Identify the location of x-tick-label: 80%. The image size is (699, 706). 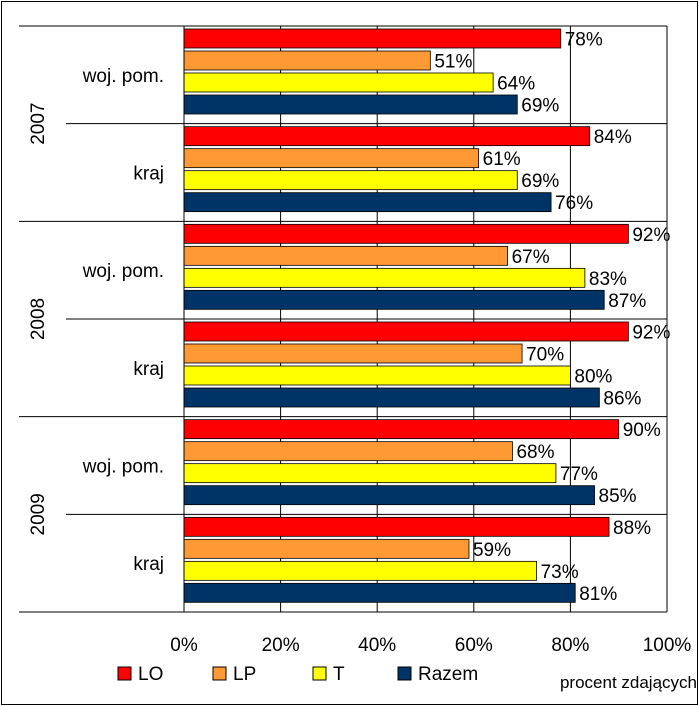
(570, 645).